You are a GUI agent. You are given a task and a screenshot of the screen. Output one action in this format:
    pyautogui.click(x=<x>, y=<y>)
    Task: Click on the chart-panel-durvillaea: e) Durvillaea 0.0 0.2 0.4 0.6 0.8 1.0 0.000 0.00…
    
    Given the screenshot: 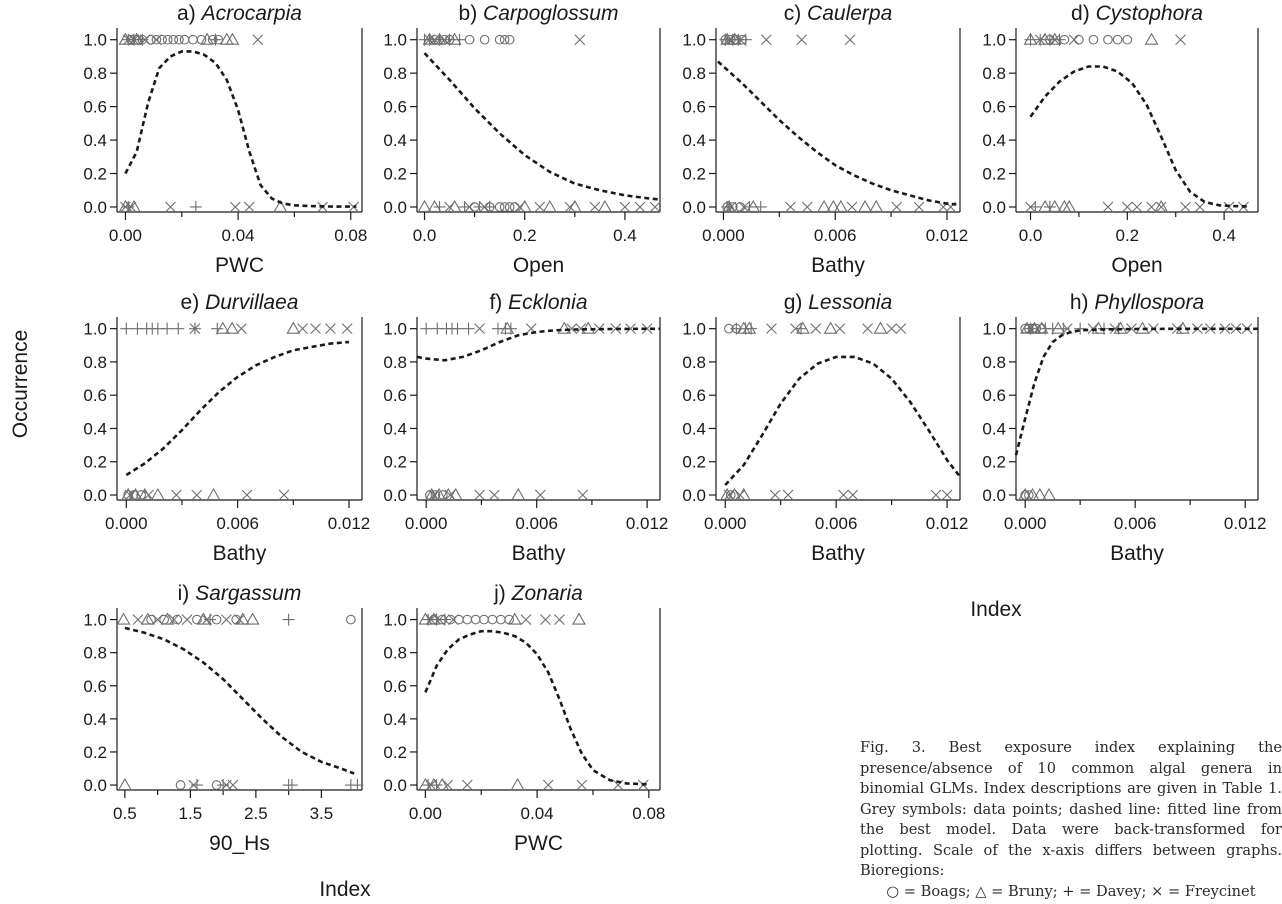 What is the action you would take?
    pyautogui.click(x=226, y=428)
    